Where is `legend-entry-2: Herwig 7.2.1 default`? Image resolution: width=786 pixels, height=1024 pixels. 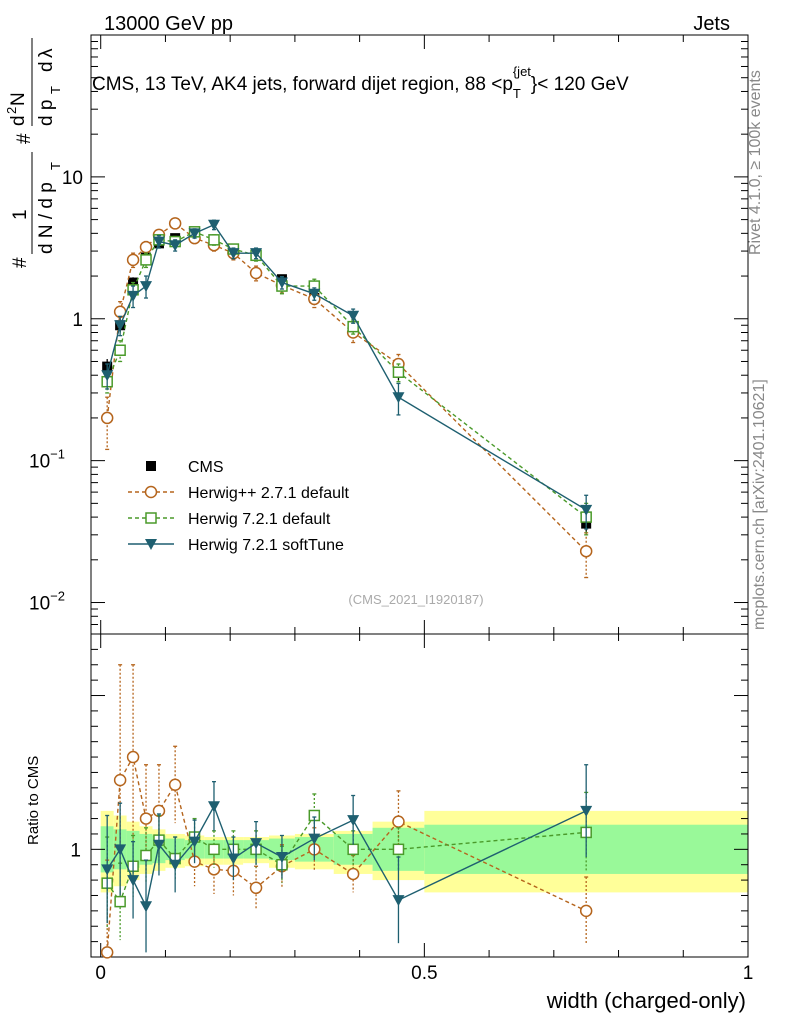
legend-entry-2: Herwig 7.2.1 default is located at coordinates (229, 519).